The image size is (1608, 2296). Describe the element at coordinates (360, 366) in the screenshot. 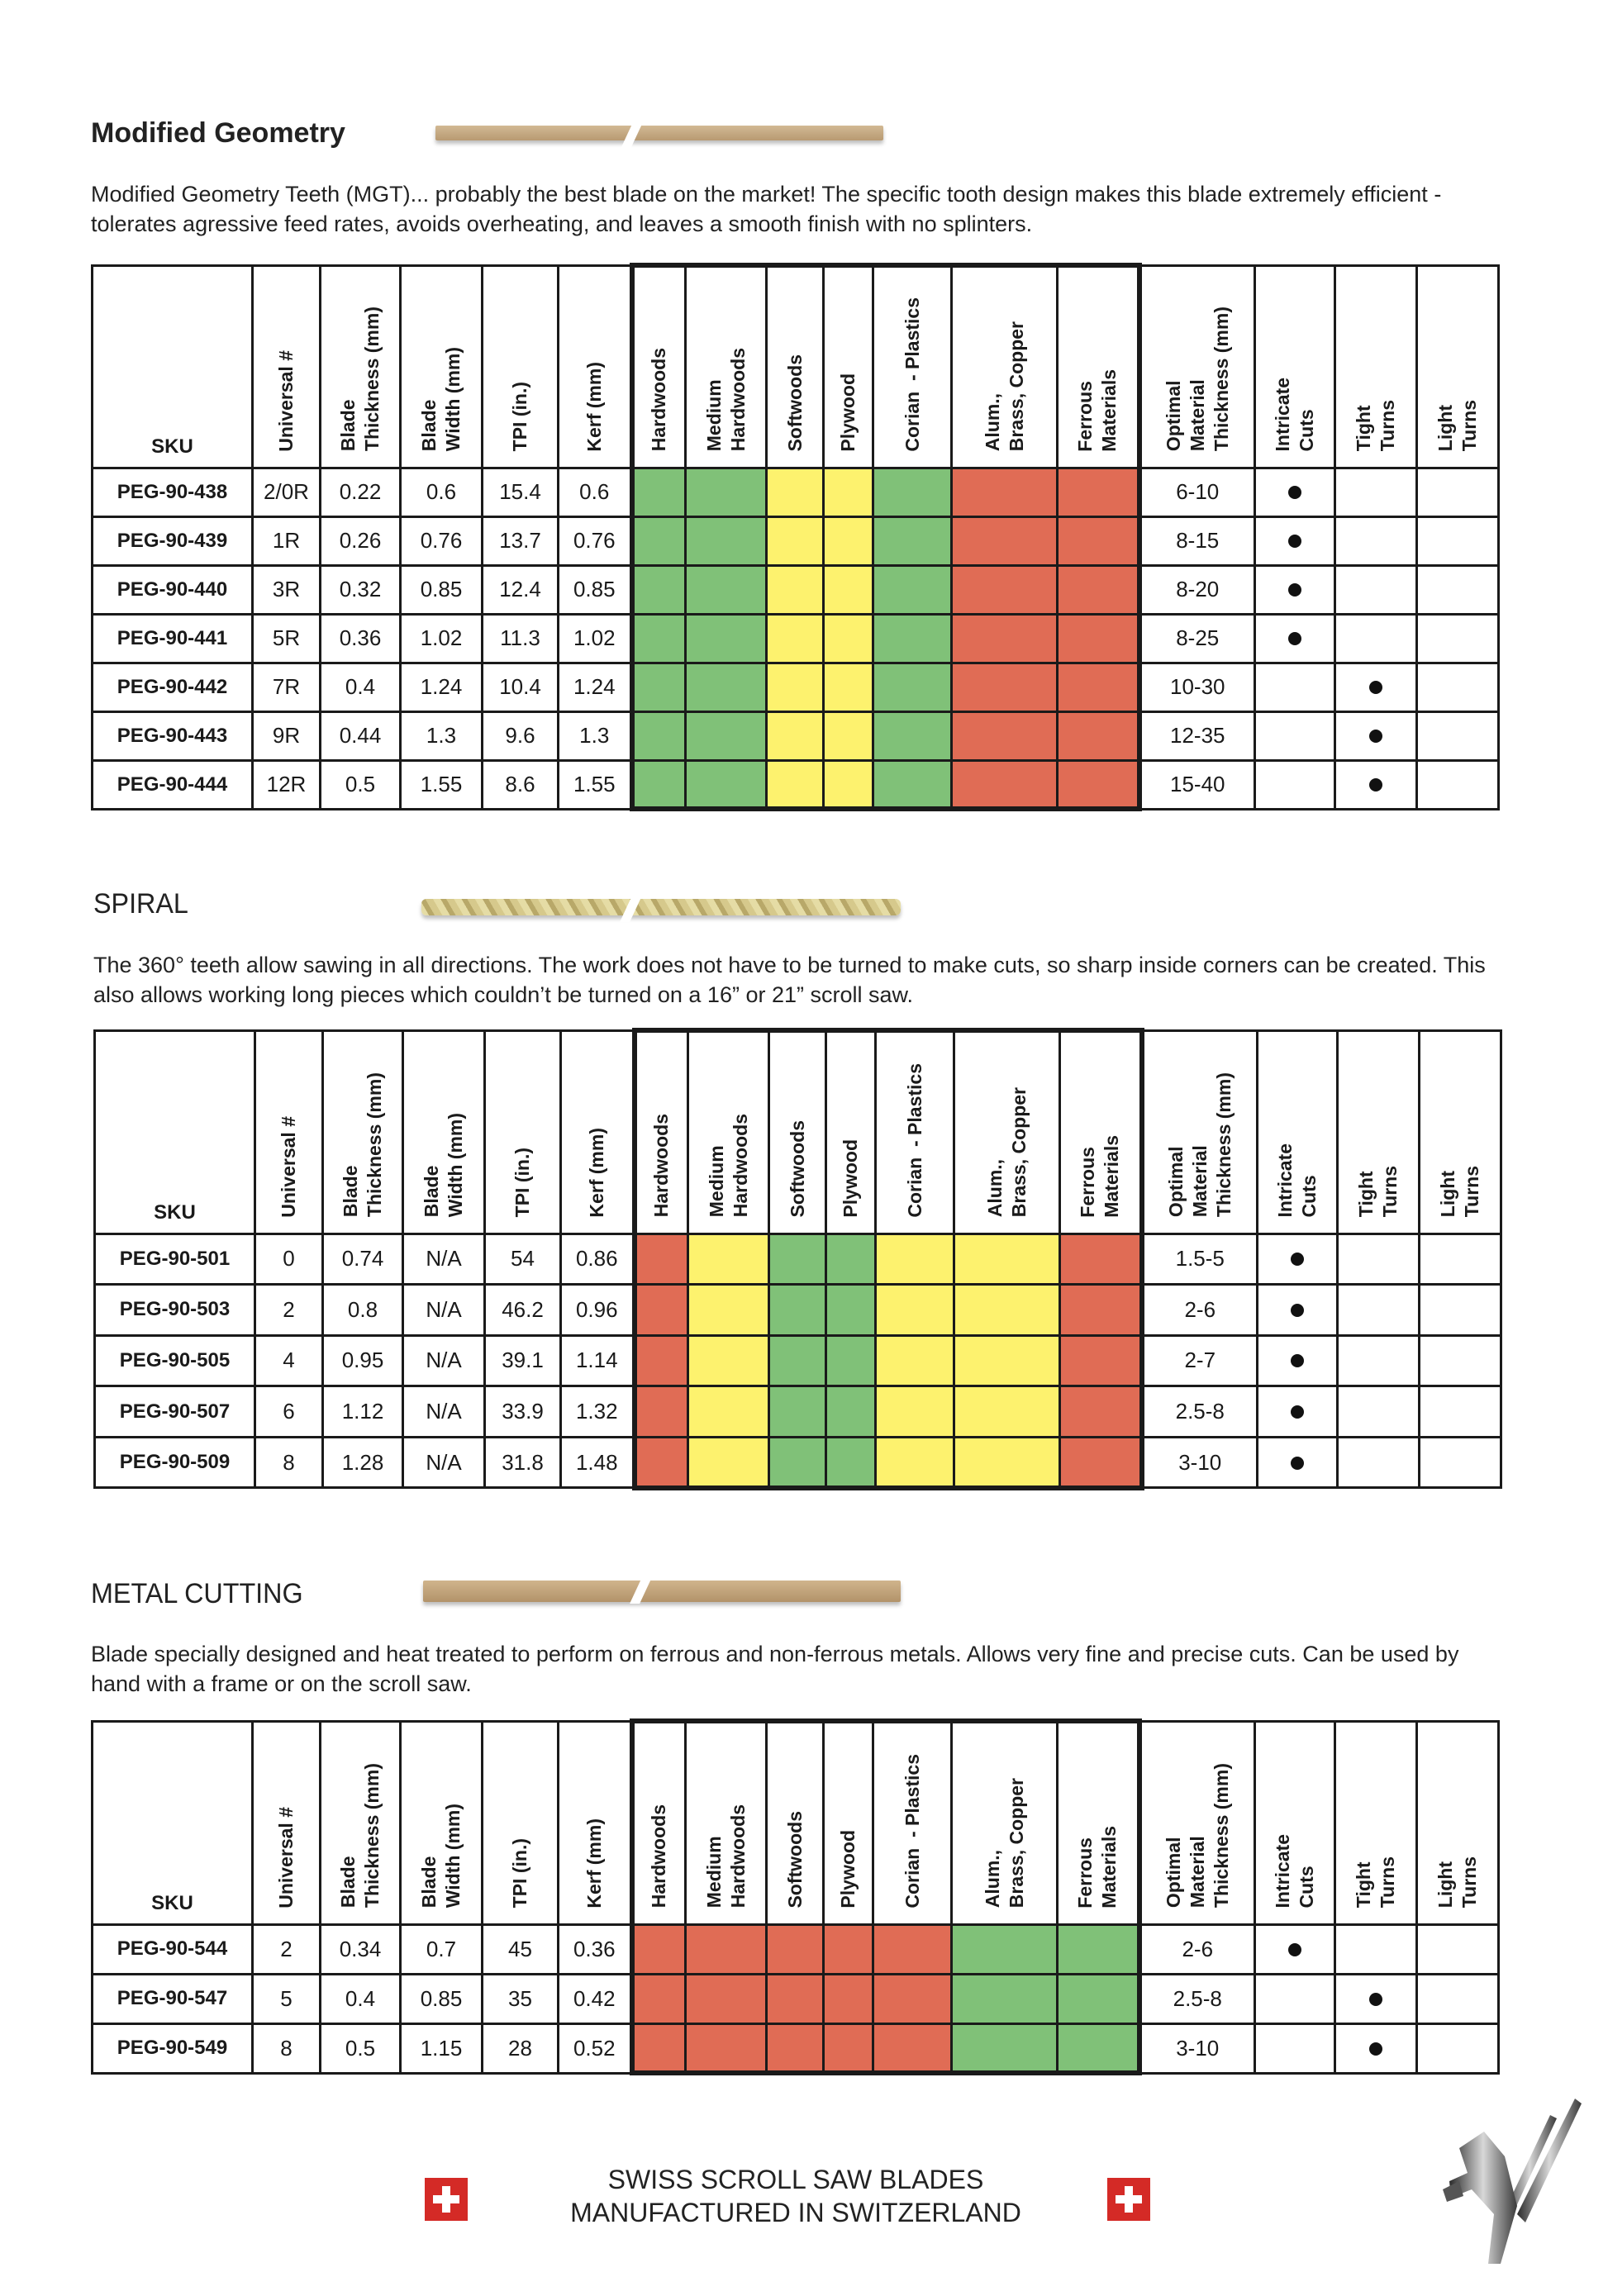

I see `column-header: Blade Thickness (mm)` at that location.